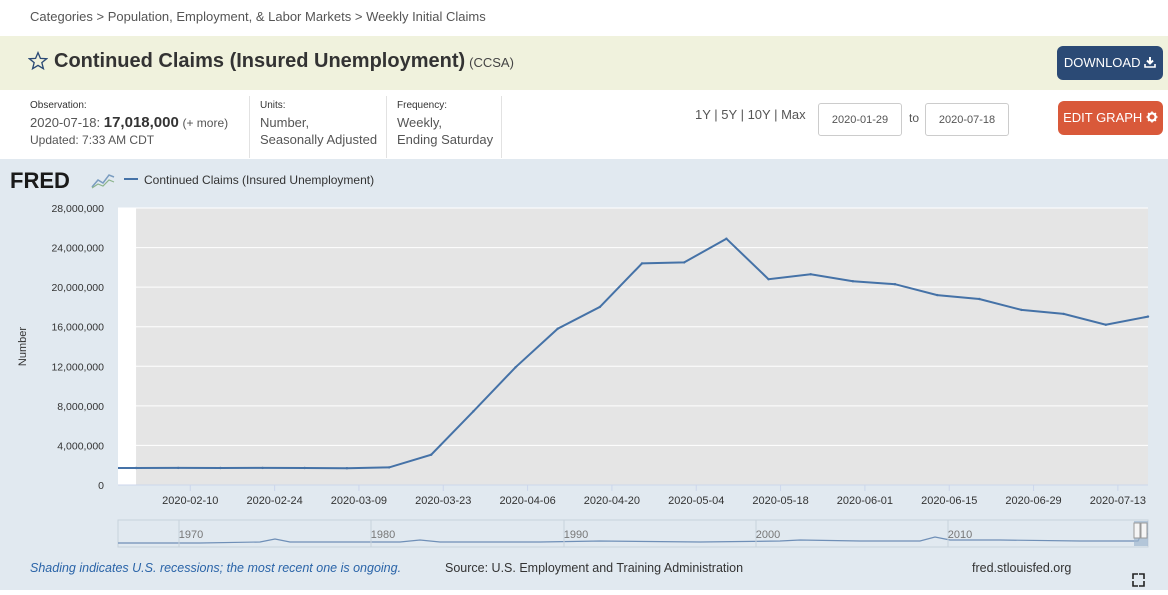  Describe the element at coordinates (1102, 62) in the screenshot. I see `download-label: DOWNLOAD` at that location.